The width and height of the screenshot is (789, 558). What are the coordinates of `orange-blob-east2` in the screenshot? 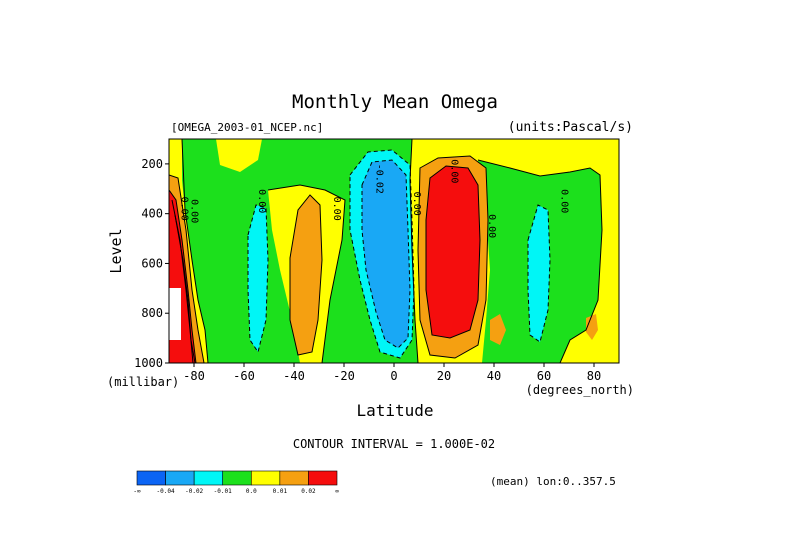 It's located at (498, 329).